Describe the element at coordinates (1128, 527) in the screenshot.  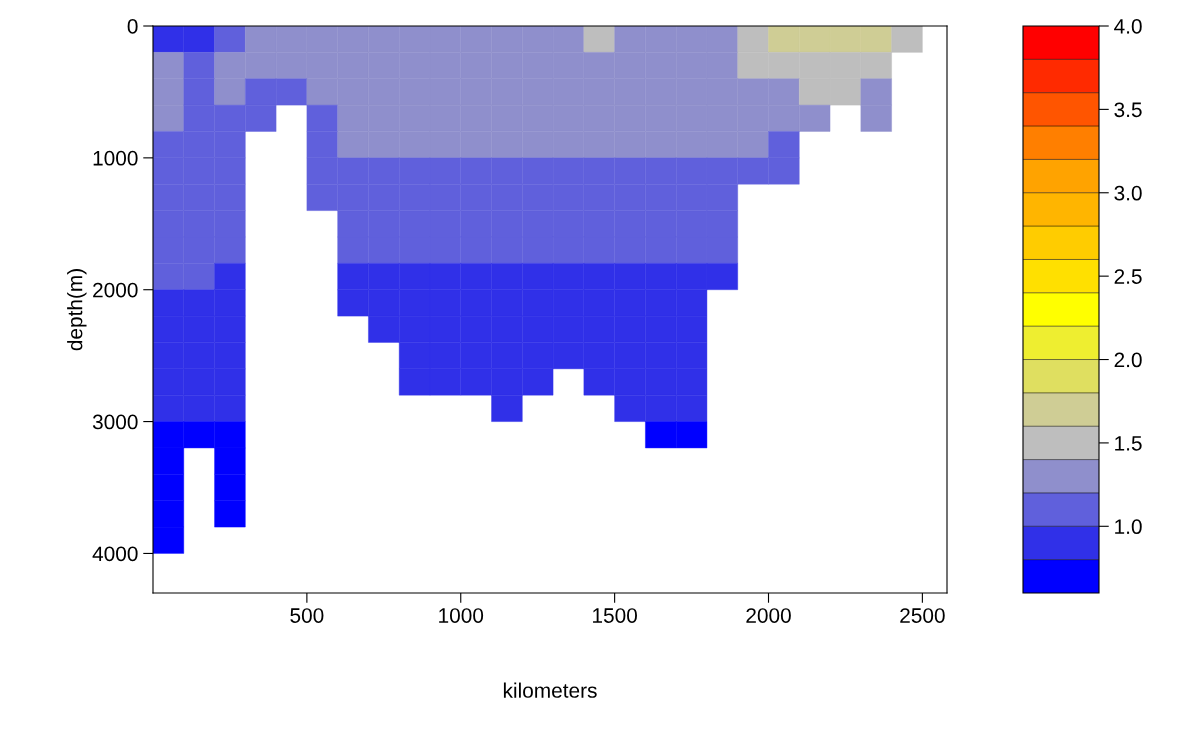
I see `color-bar-label: 1.0` at that location.